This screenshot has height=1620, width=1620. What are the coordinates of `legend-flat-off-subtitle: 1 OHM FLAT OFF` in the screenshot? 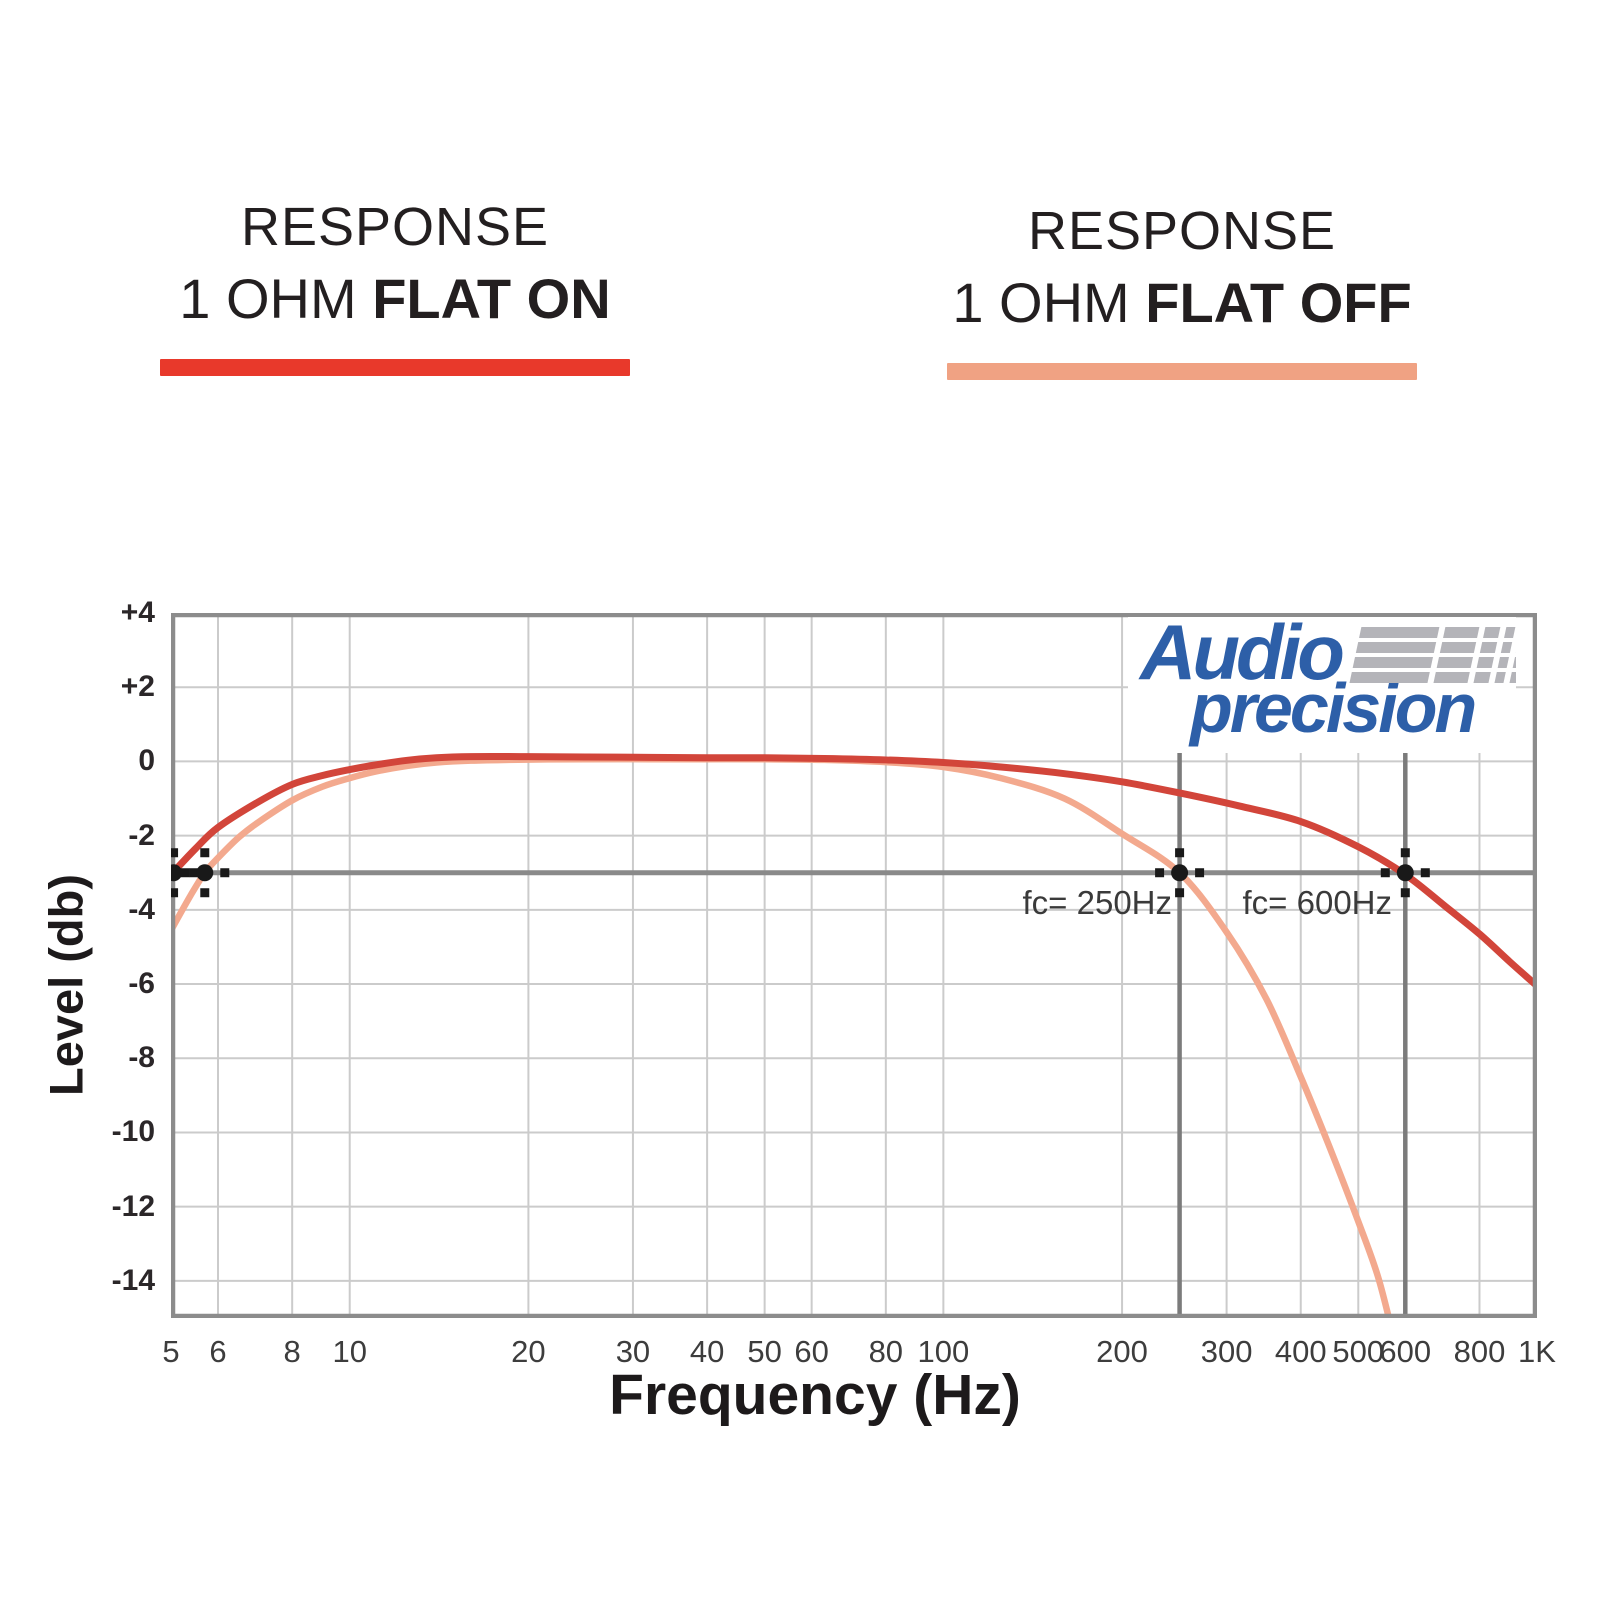 It's located at (1182, 302).